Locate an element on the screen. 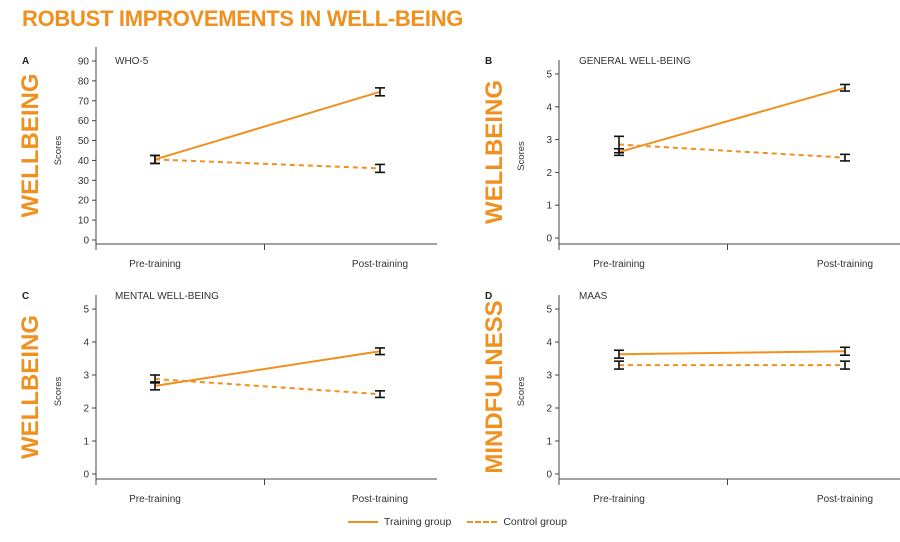 This screenshot has height=542, width=900. panel-c-title: MENTAL WELL-BEING is located at coordinates (167, 296).